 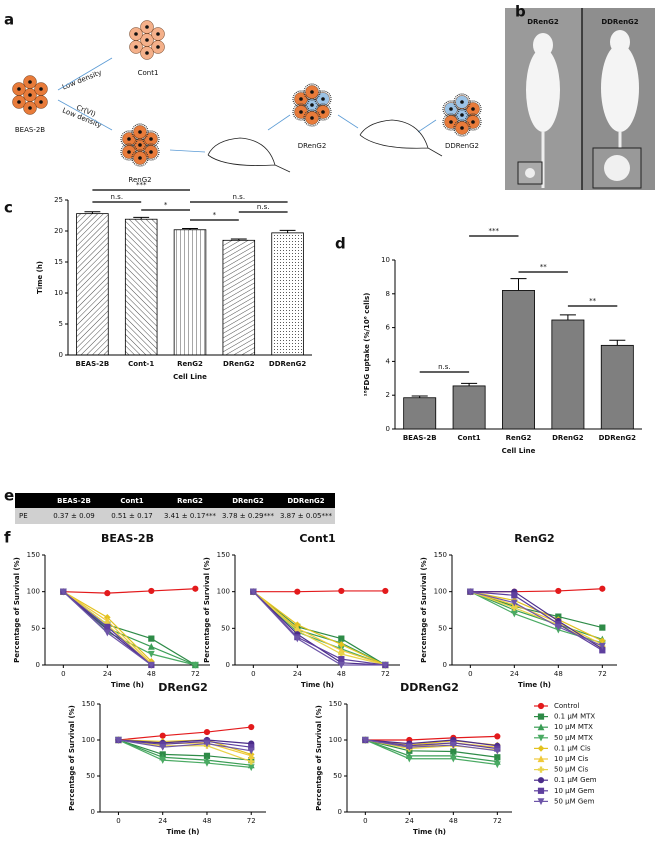 What do you see at coordinates (72, 758) in the screenshot?
I see `y-axis-label: Percentage of Survival (%)` at bounding box center [72, 758].